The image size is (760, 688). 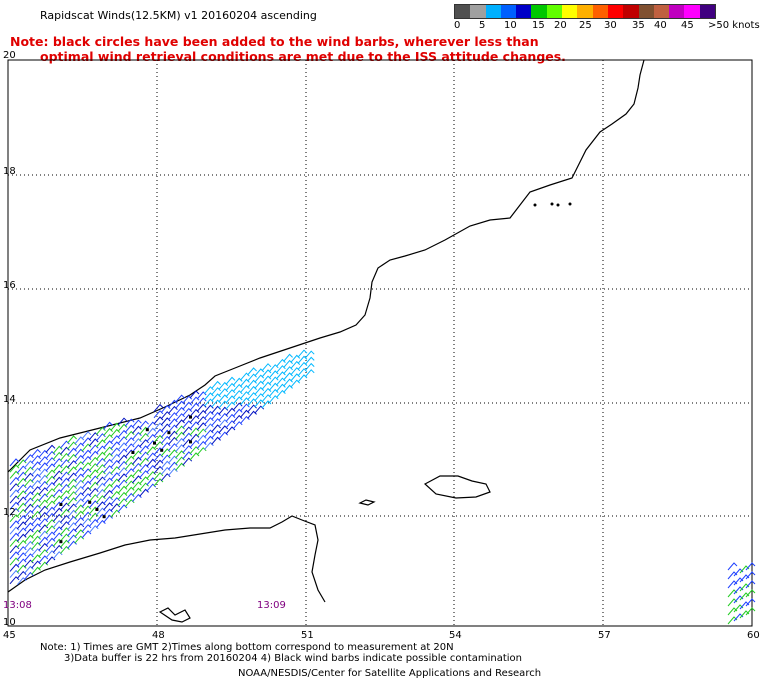 I want to click on island-dot, so click(x=535, y=205).